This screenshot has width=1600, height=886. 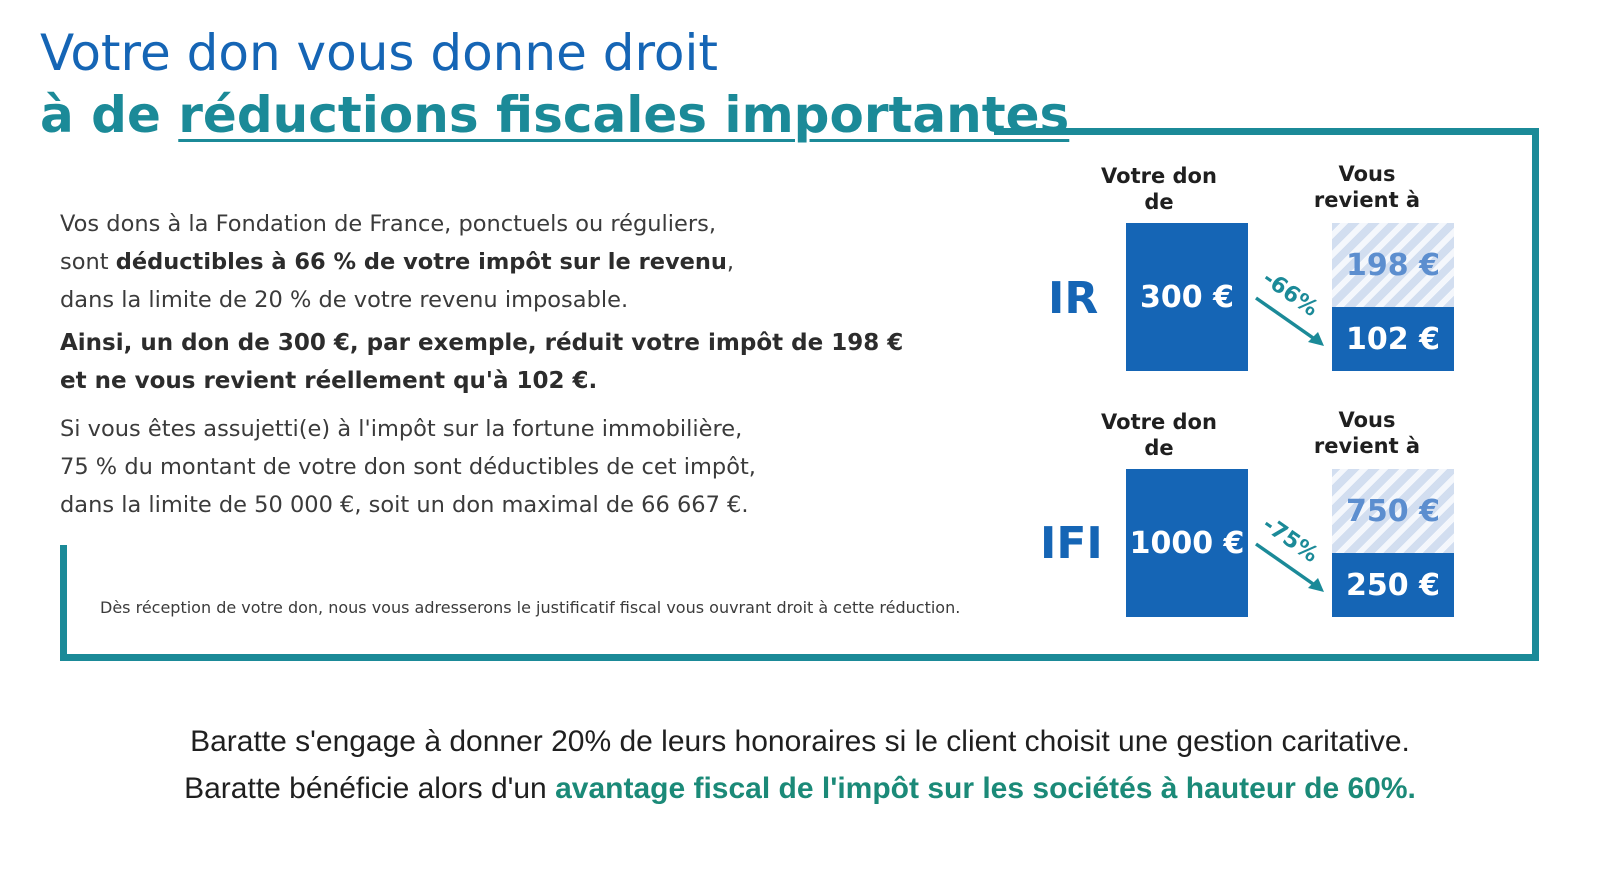 I want to click on saved-amount-ifi: 750 €, so click(x=1393, y=511).